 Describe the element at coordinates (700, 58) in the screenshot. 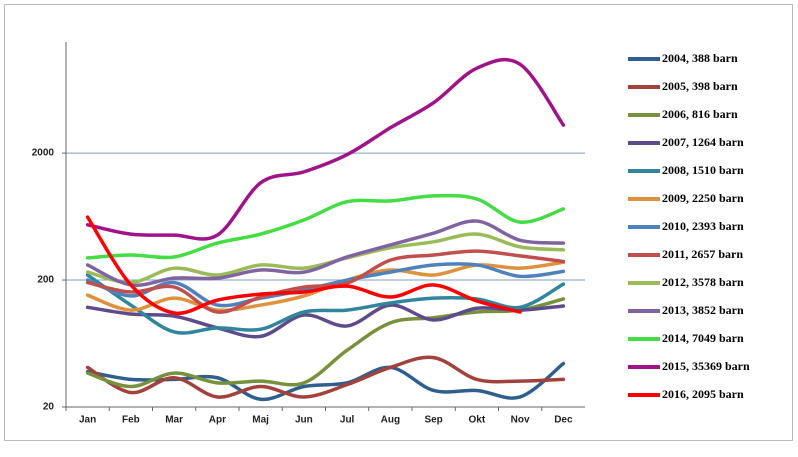

I see `legend-label: 2004, 388 barn` at that location.